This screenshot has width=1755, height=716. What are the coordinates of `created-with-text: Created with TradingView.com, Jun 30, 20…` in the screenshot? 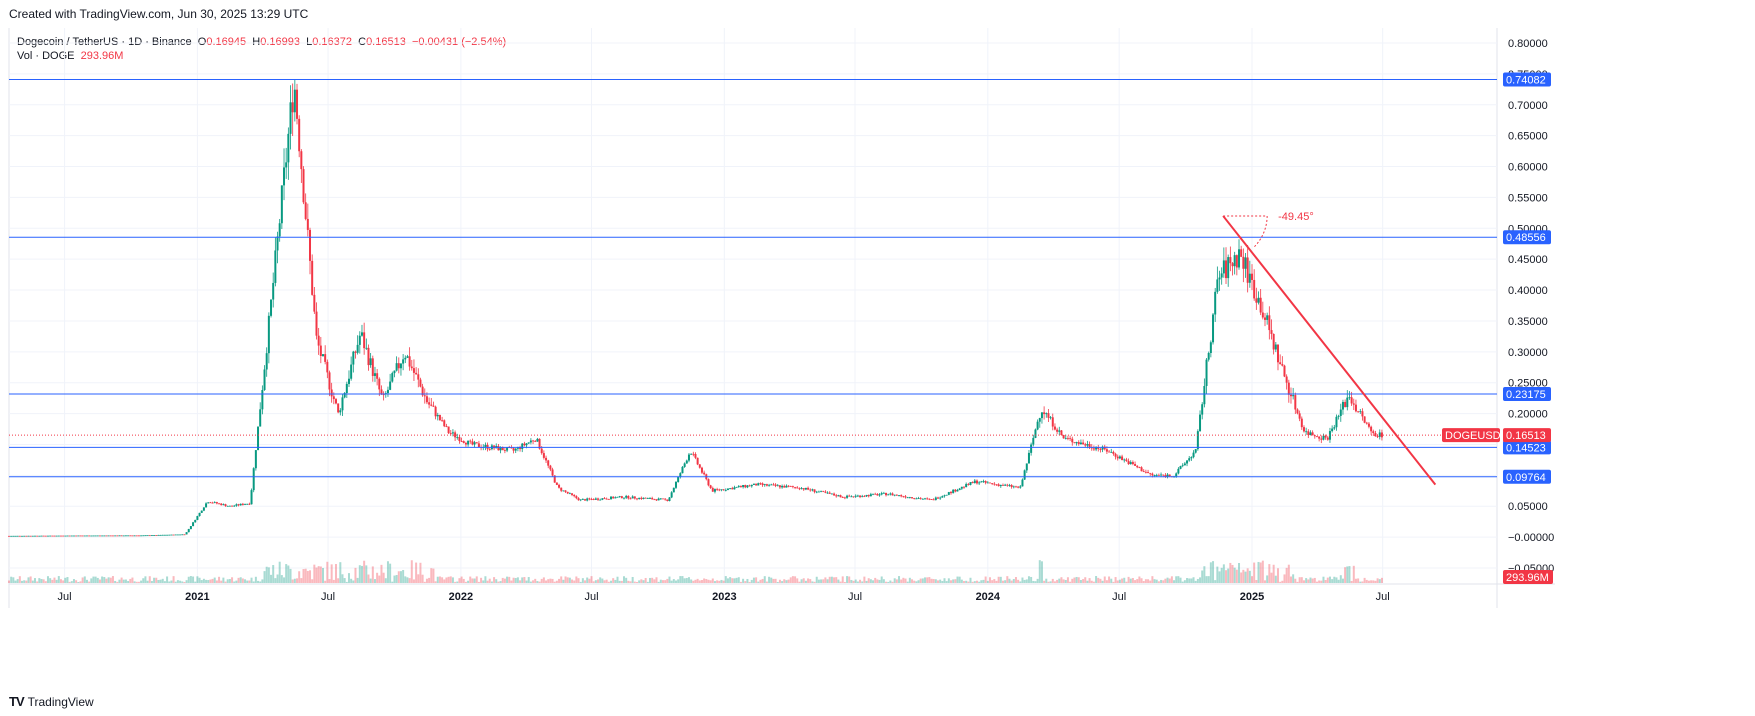 It's located at (159, 14).